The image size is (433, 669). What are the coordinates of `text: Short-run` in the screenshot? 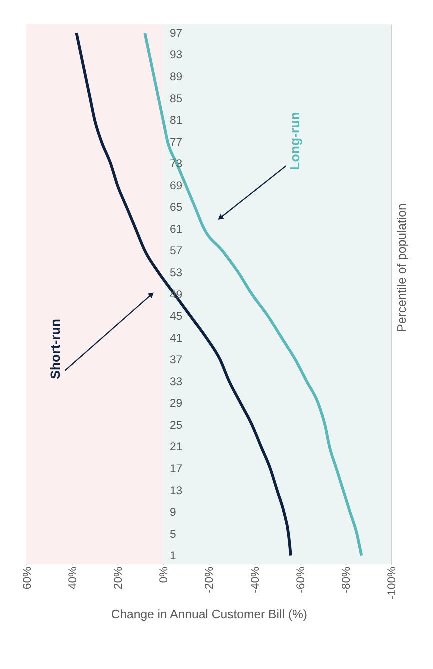 It's located at (55, 349).